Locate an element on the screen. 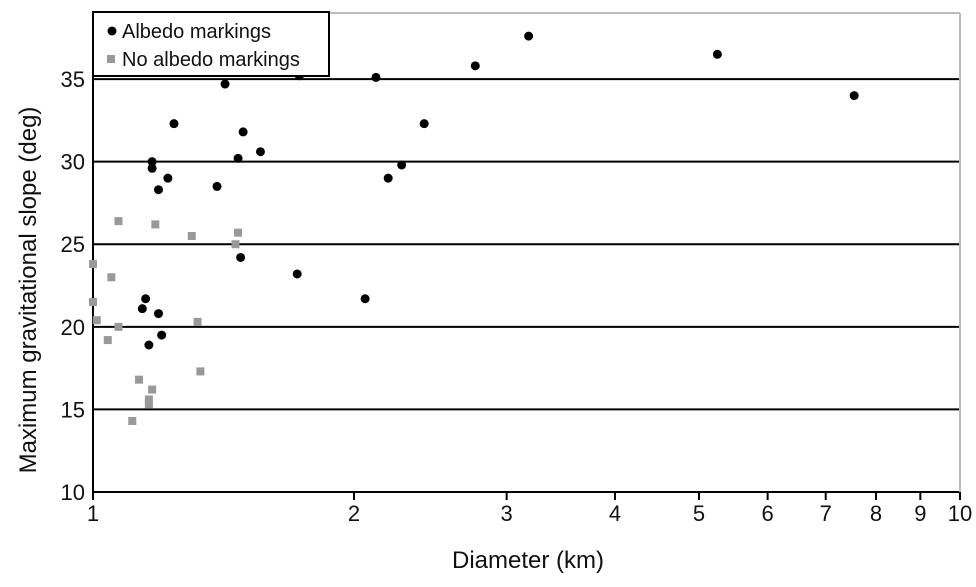 This screenshot has height=587, width=976. y-tick-label: 35 is located at coordinates (73, 79).